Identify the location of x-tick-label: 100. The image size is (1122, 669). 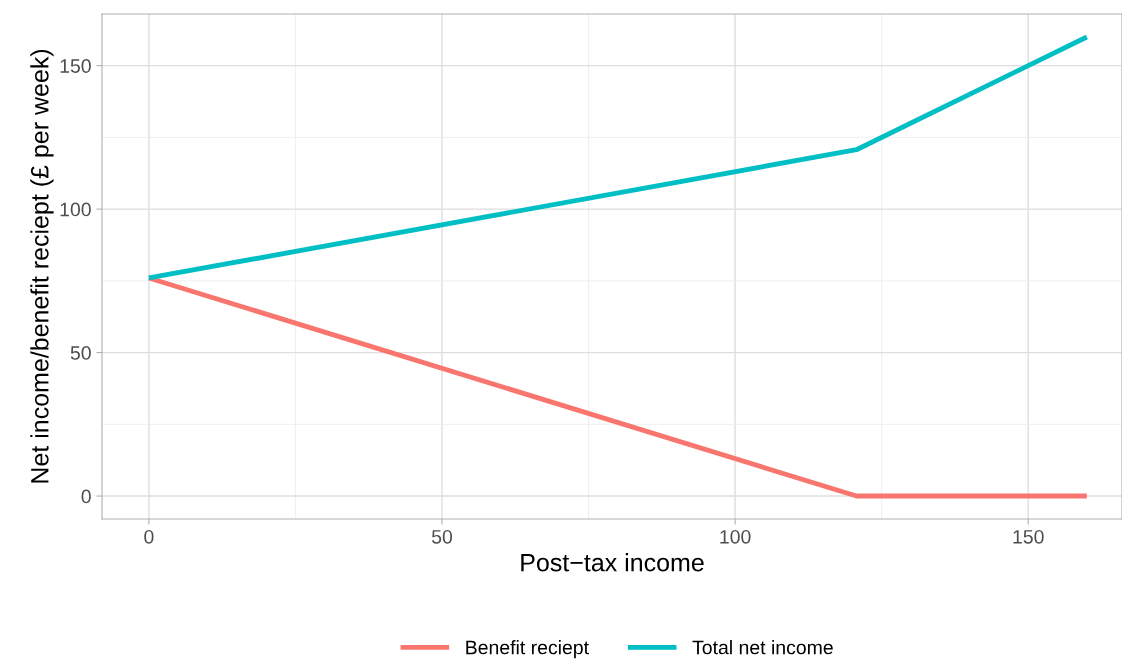
(735, 536).